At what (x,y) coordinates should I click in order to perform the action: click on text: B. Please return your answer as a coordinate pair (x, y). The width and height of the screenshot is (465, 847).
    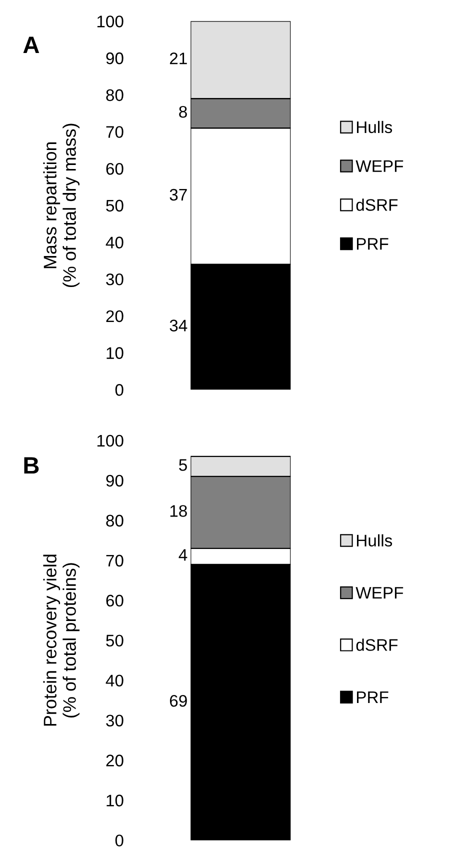
    Looking at the image, I should click on (31, 465).